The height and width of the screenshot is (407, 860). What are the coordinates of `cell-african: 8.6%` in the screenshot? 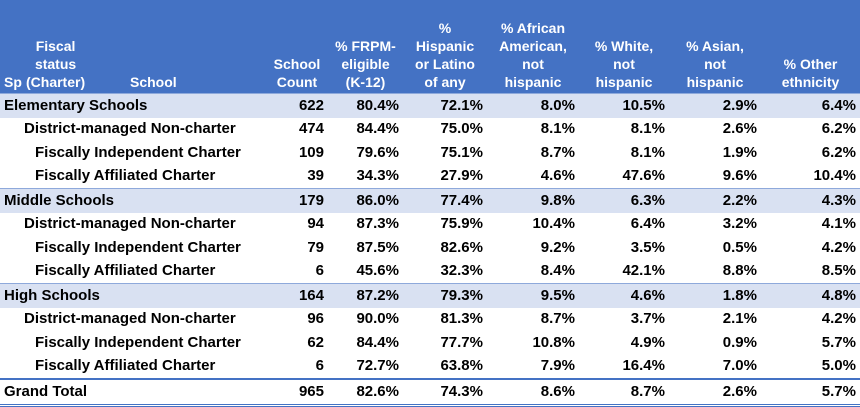 It's located at (533, 392).